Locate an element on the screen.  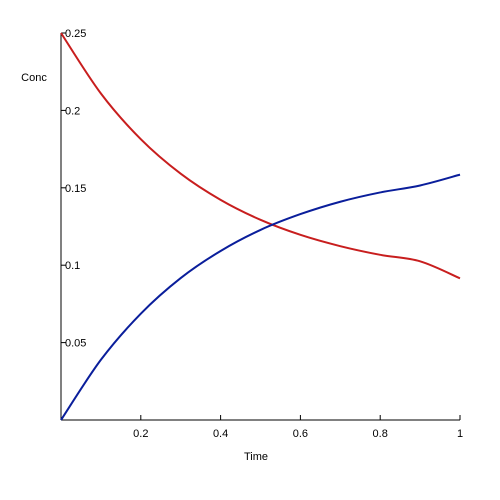
y-tick-label: 0.05 is located at coordinates (75, 344).